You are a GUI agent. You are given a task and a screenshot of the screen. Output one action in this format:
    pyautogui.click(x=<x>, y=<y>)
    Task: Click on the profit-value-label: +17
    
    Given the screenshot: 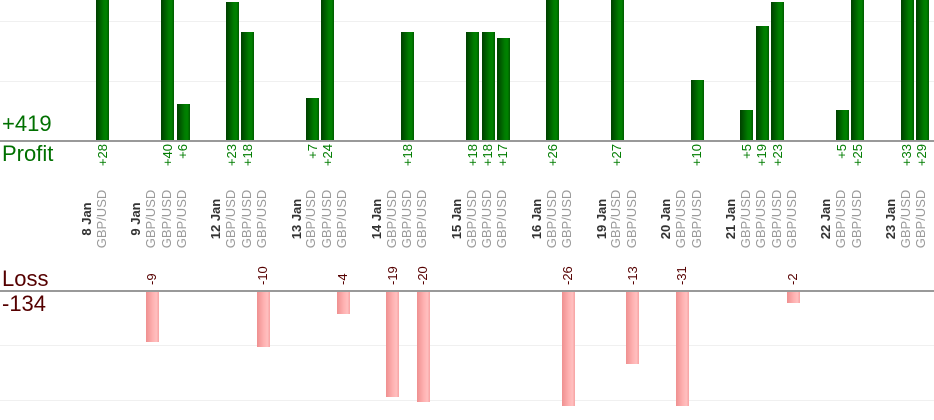 What is the action you would take?
    pyautogui.click(x=503, y=155)
    